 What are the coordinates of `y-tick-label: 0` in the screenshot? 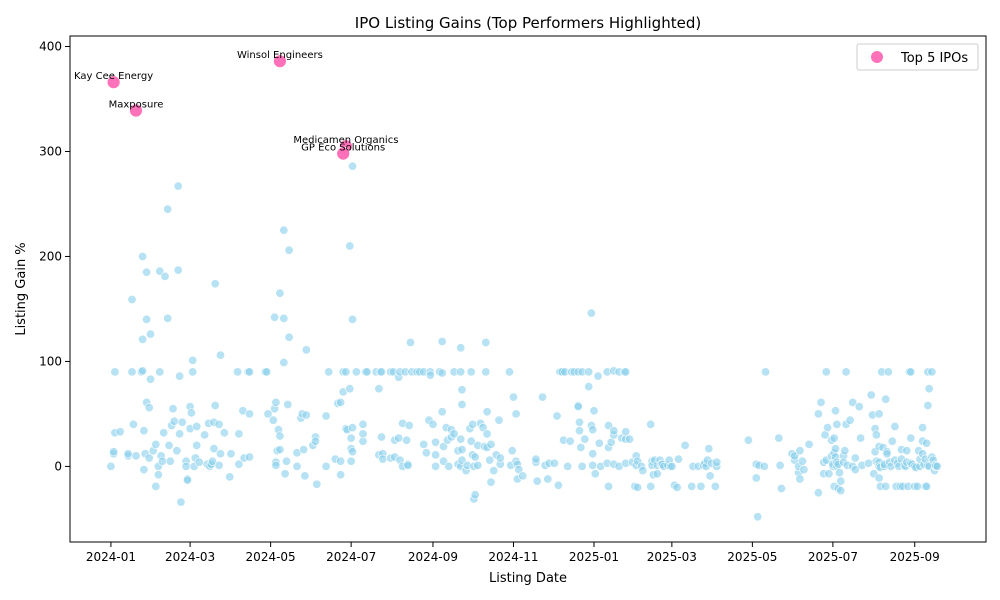 It's located at (58, 466).